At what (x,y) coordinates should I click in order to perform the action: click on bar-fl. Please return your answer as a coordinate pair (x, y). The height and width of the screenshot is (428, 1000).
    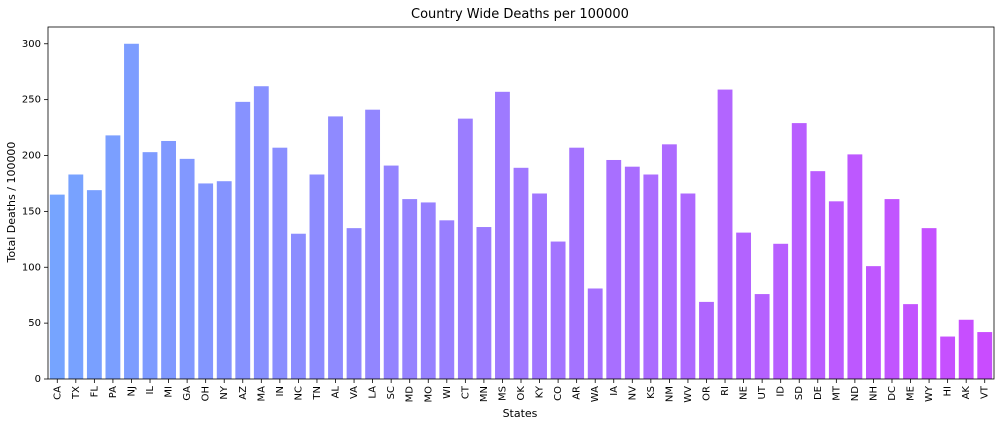
    Looking at the image, I should click on (94, 284).